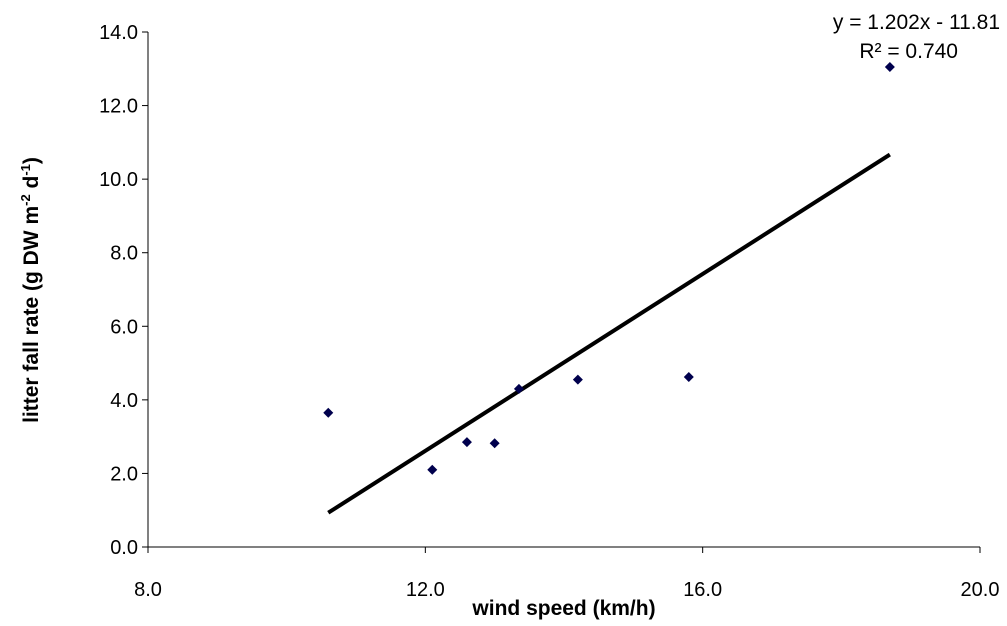 This screenshot has height=626, width=1007. What do you see at coordinates (124, 254) in the screenshot?
I see `y-tick-label: 8.0` at bounding box center [124, 254].